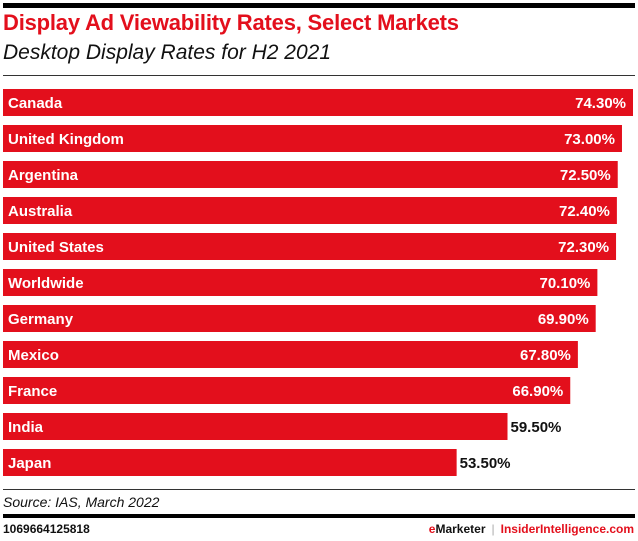 This screenshot has width=638, height=541. What do you see at coordinates (567, 529) in the screenshot?
I see `brand-site-link: InsiderIntelligence.com` at bounding box center [567, 529].